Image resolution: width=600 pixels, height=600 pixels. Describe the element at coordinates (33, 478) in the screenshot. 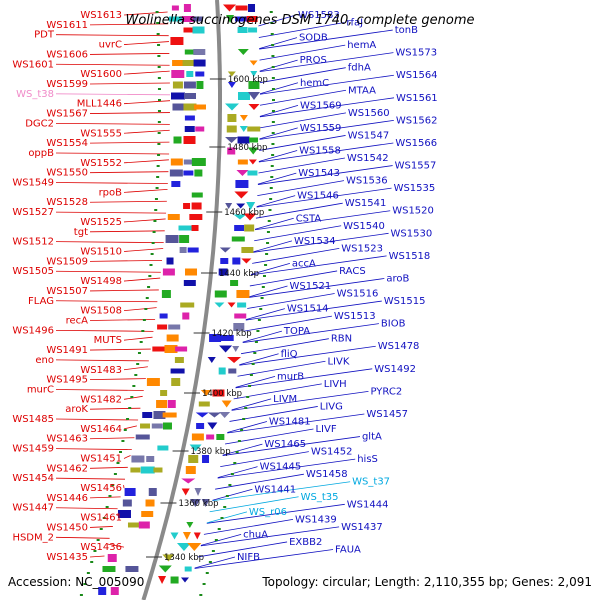

I see `left-gene-label: WS1454` at that location.